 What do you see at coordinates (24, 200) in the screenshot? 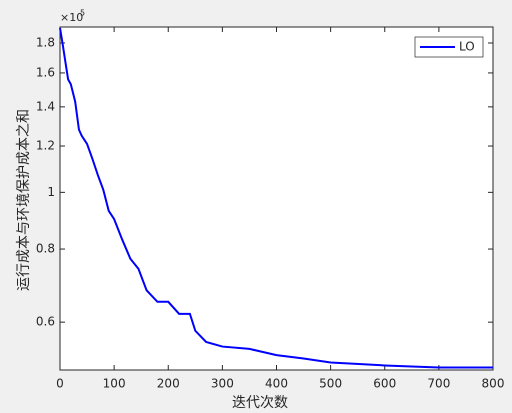
I see `y-axis-label: 运行成本与环境保护成本之和` at bounding box center [24, 200].